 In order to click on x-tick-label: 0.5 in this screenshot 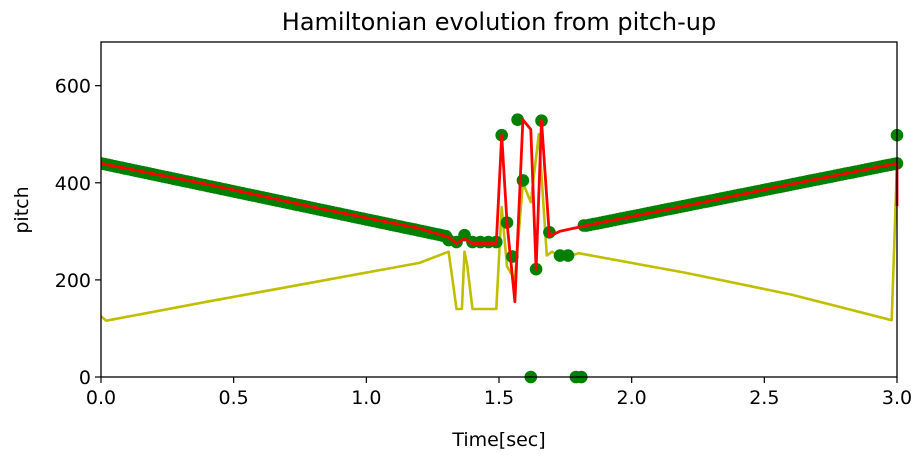, I will do `click(234, 398)`.